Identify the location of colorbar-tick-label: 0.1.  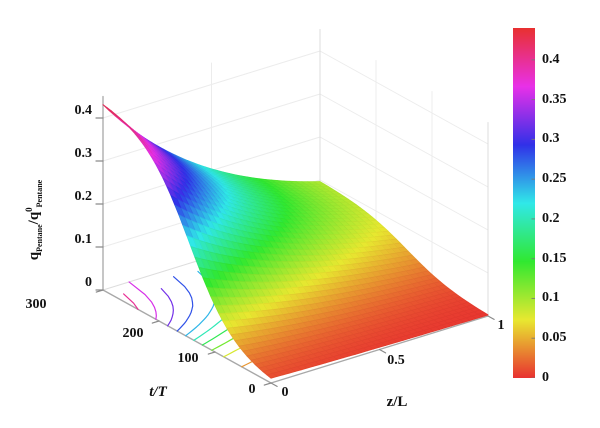
(551, 298).